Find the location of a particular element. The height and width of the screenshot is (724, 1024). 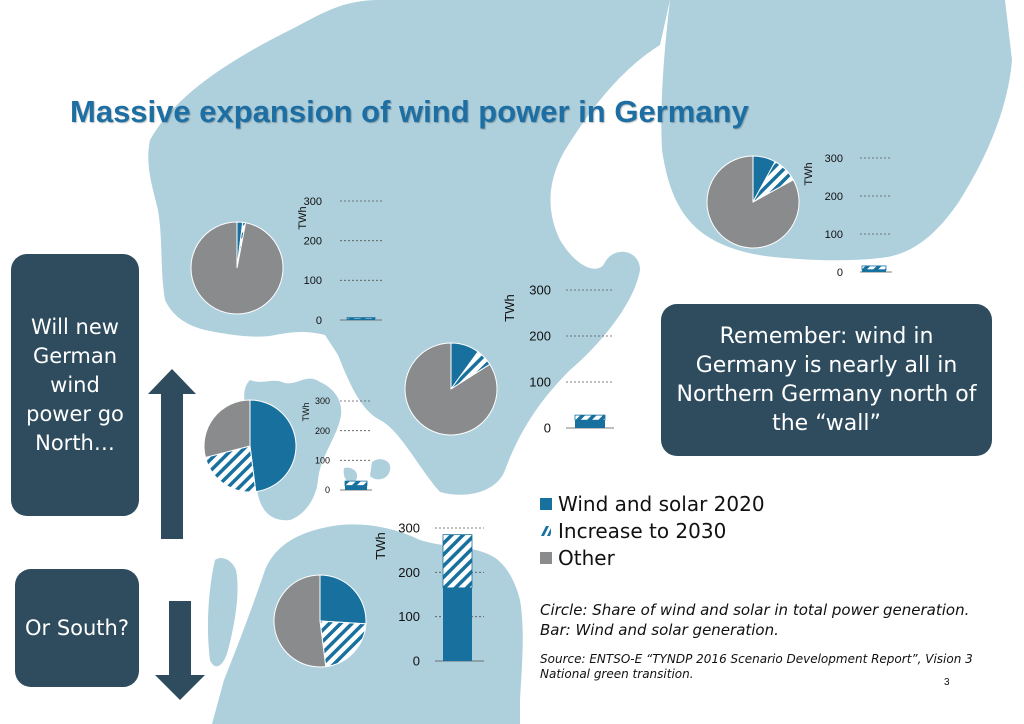

legend-item: Other is located at coordinates (652, 557).